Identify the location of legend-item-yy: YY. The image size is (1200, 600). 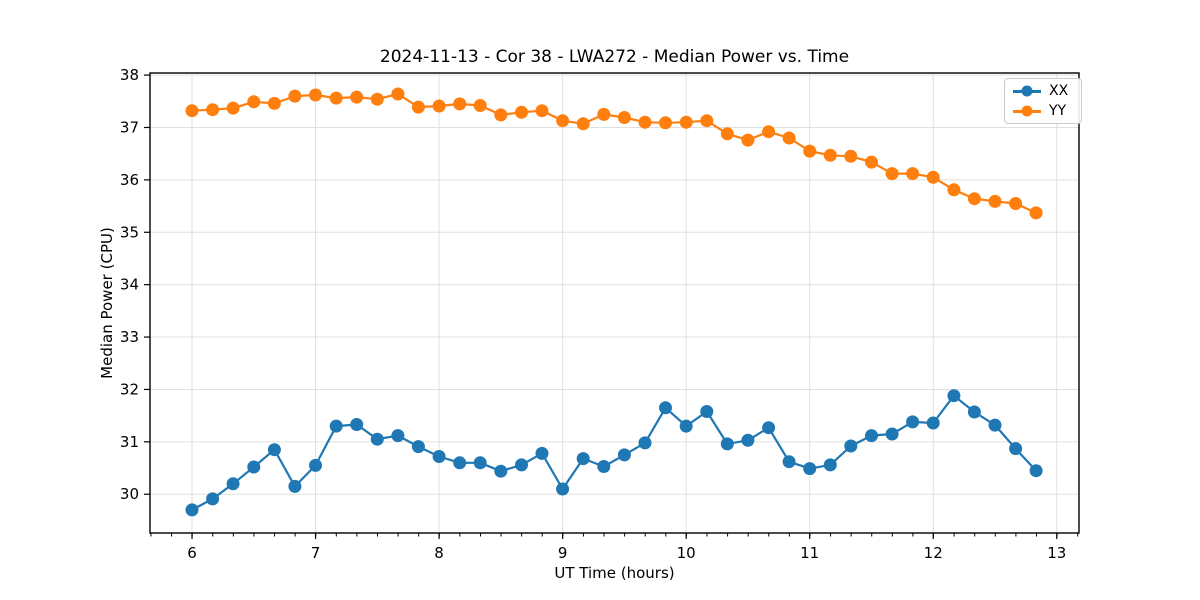
(1044, 111).